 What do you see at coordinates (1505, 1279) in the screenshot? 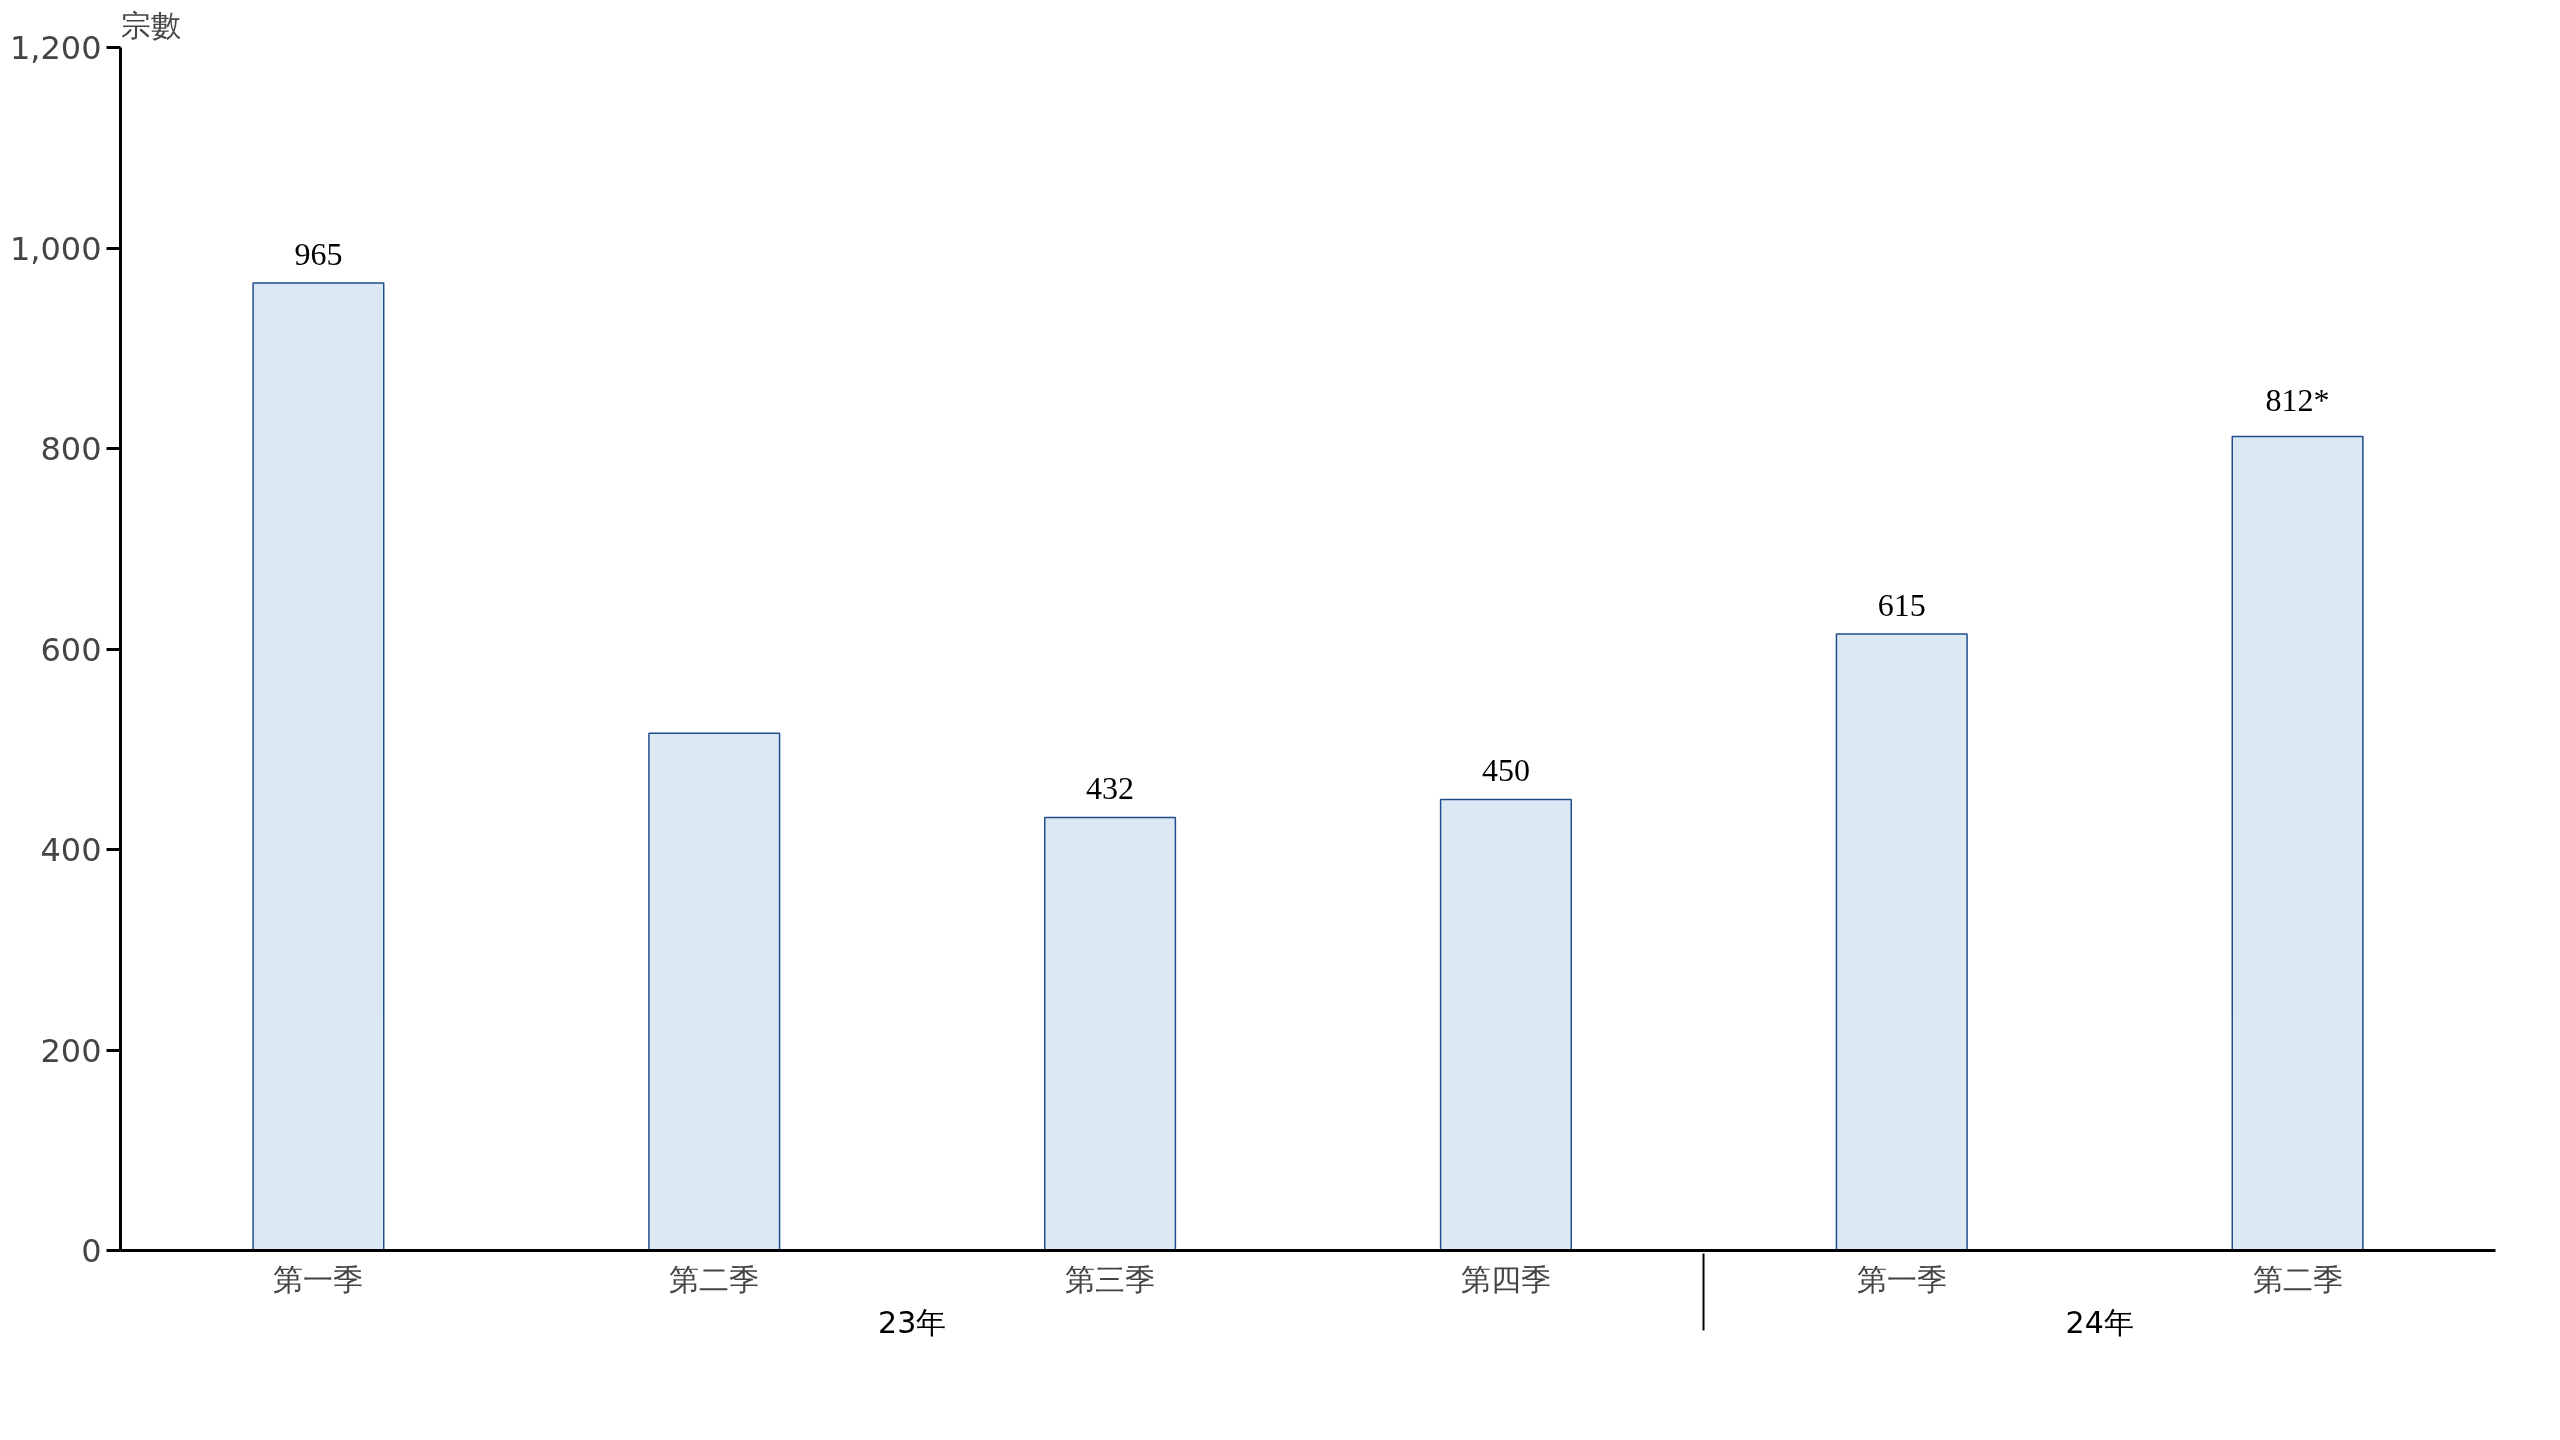
I see `x-tick-label: 第四季` at bounding box center [1505, 1279].